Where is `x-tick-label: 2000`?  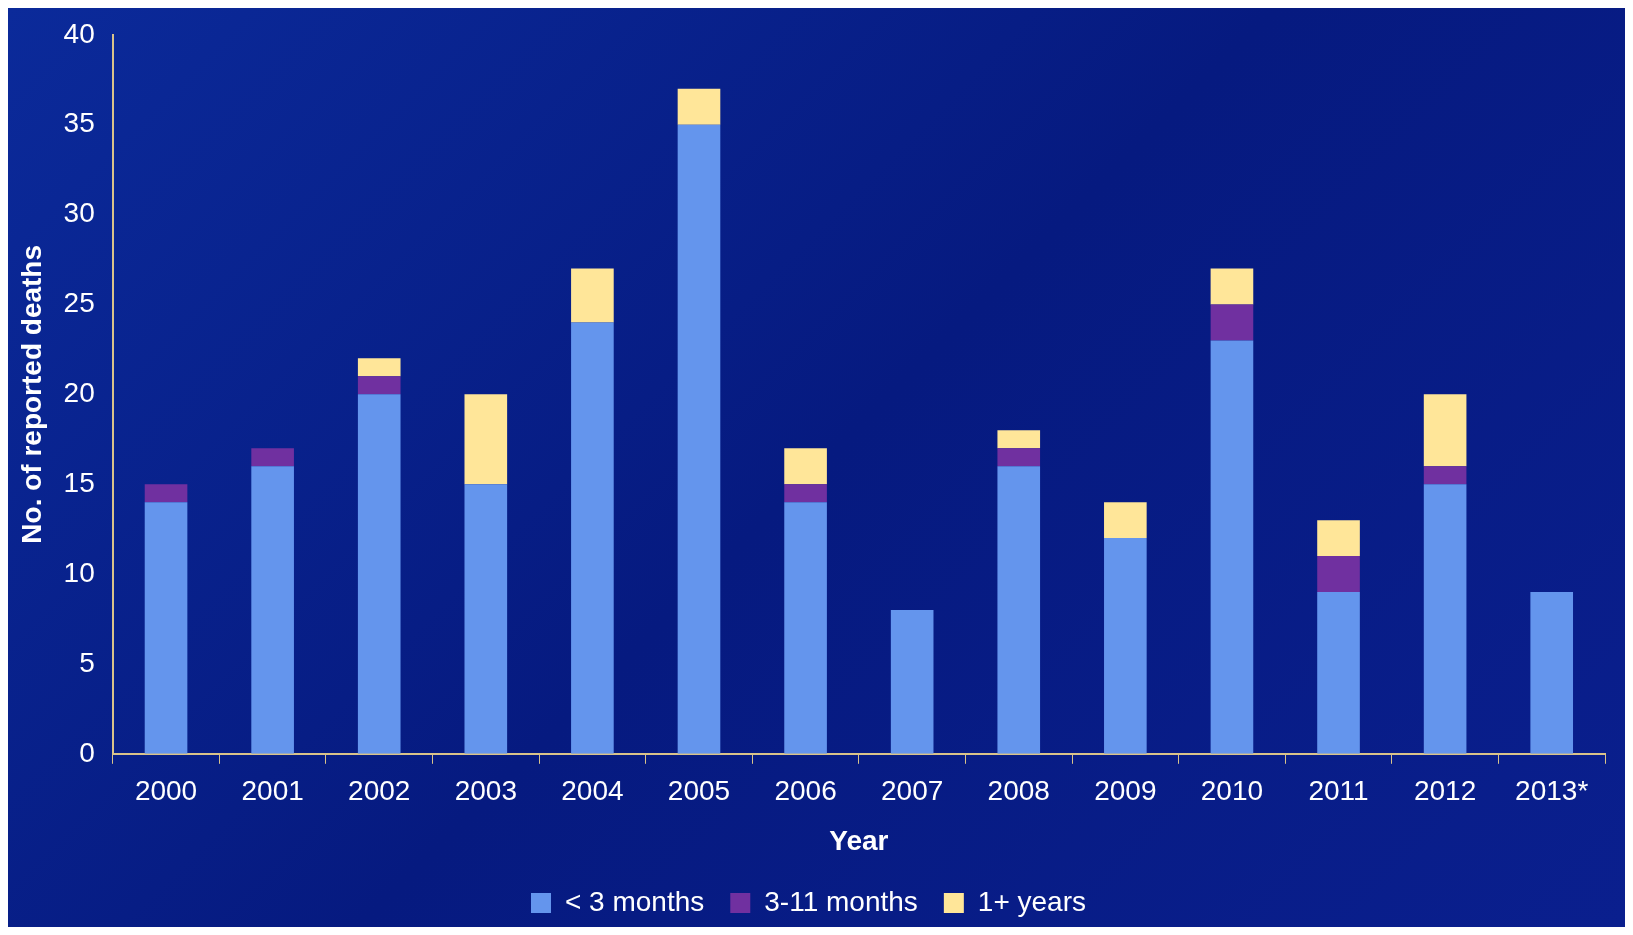 x-tick-label: 2000 is located at coordinates (166, 791).